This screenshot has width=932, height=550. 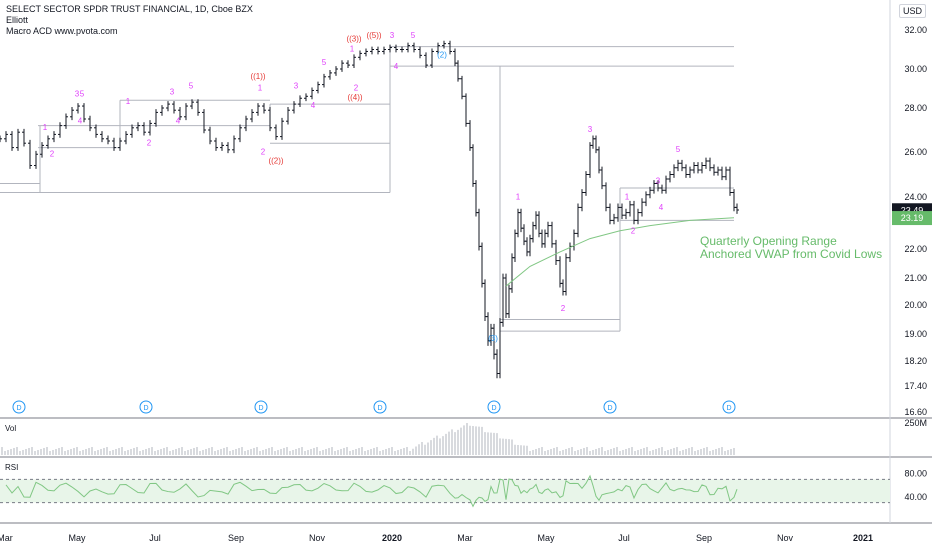 What do you see at coordinates (620, 252) in the screenshot?
I see `anchored-vwap-line` at bounding box center [620, 252].